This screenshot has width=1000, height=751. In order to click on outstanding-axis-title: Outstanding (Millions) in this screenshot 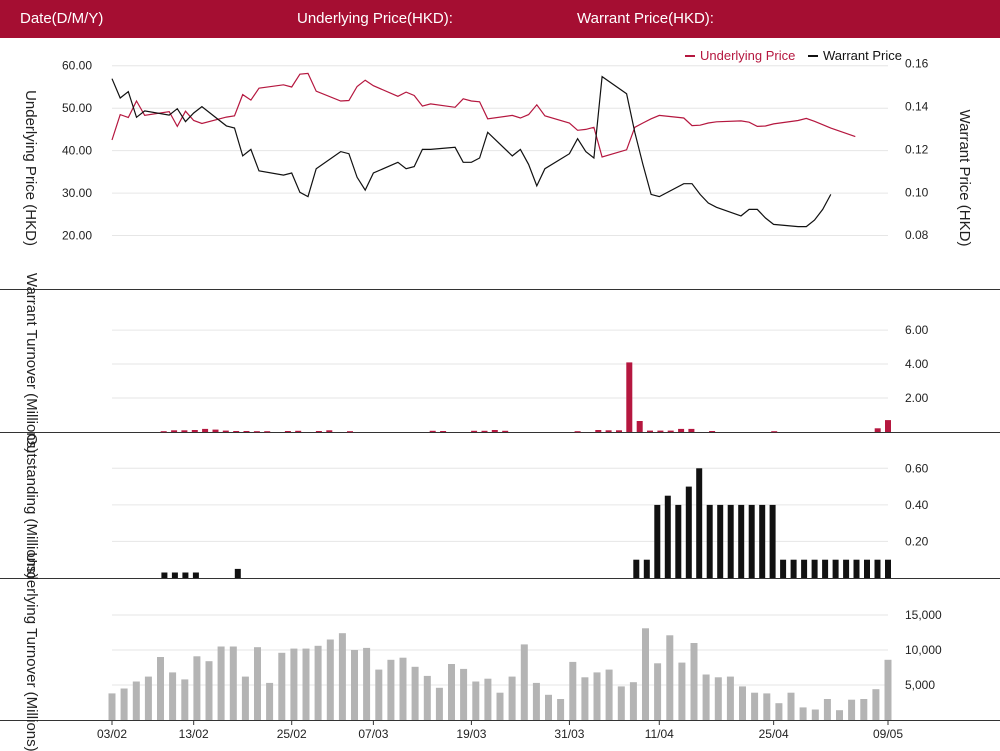, I will do `click(31, 505)`.